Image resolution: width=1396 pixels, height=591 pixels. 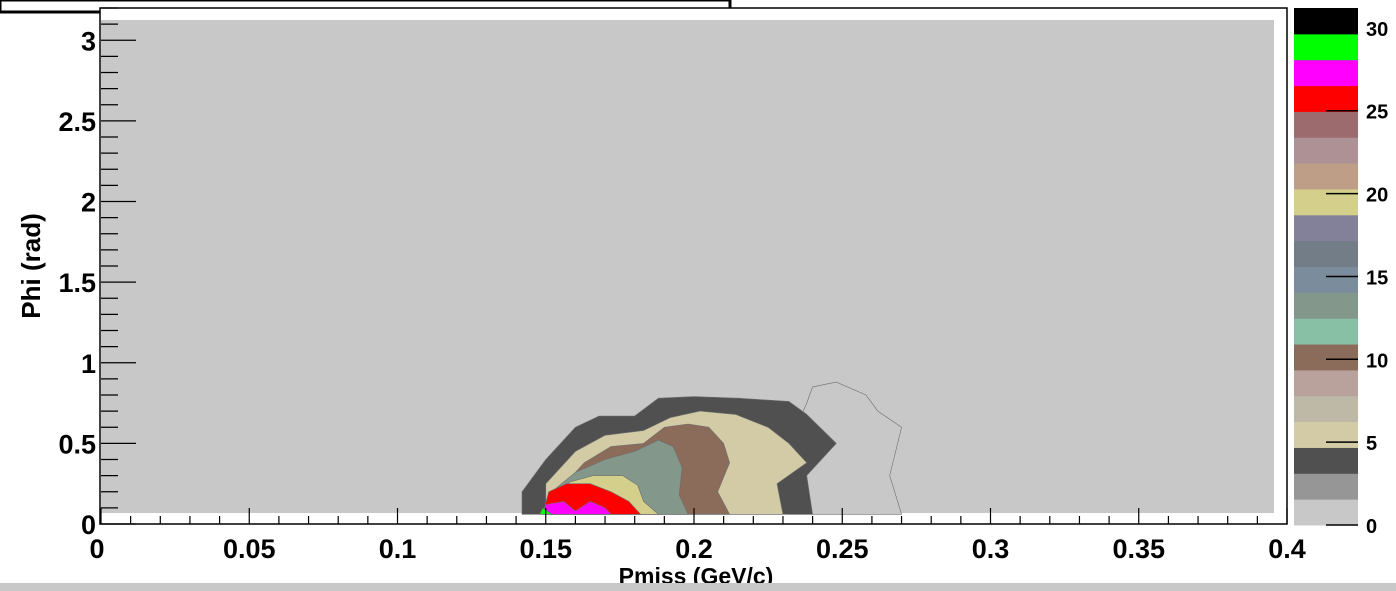 What do you see at coordinates (97, 273) in the screenshot?
I see `y-axis: 0 0.5 1 1.5 2 2.5 3` at bounding box center [97, 273].